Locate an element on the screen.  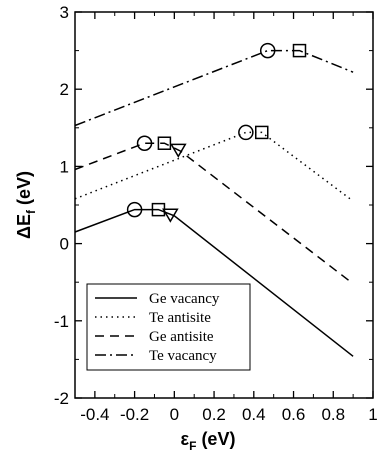
y-axis-label: ΔEf (eV) is located at coordinates (26, 205).